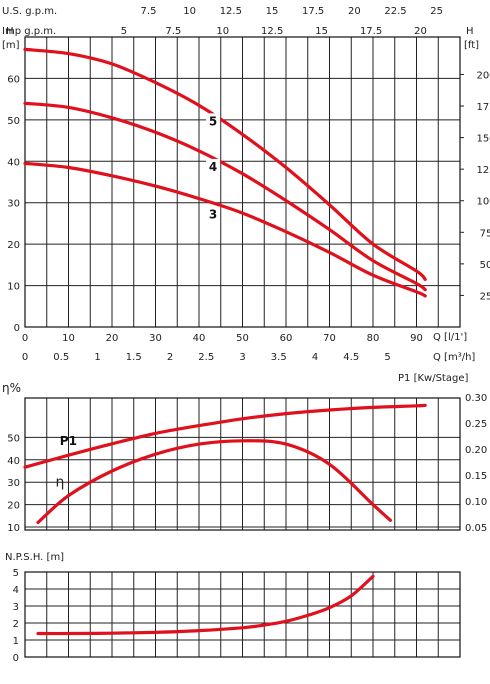 This screenshot has height=684, width=490. Describe the element at coordinates (272, 31) in the screenshot. I see `imp-gpm-tick-label: 12.5` at that location.